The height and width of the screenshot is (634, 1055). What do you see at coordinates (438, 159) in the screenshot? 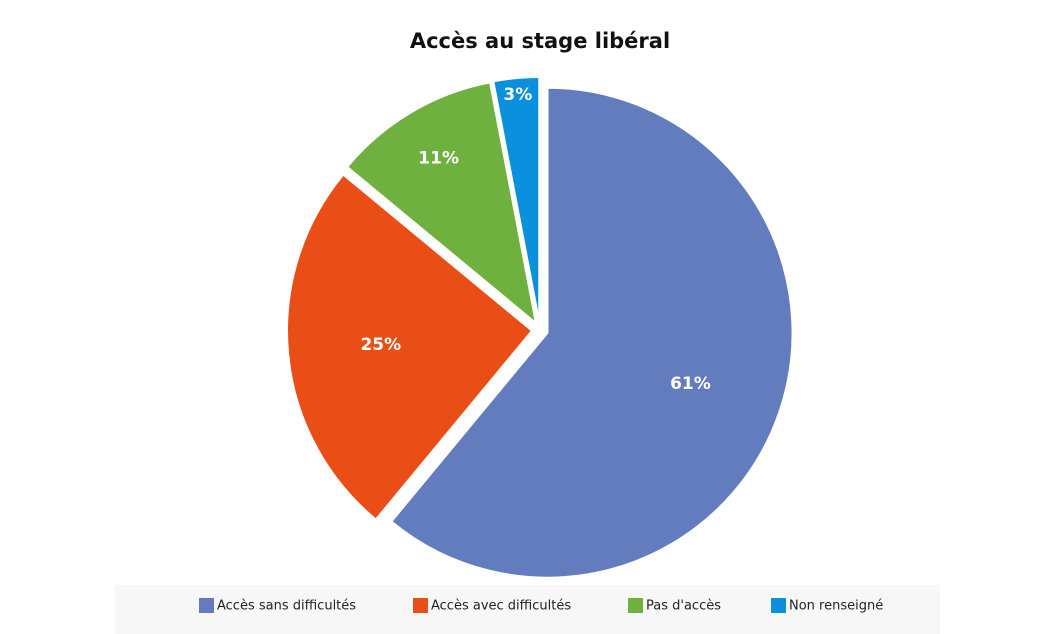
I see `value-label: 11%` at bounding box center [438, 159].